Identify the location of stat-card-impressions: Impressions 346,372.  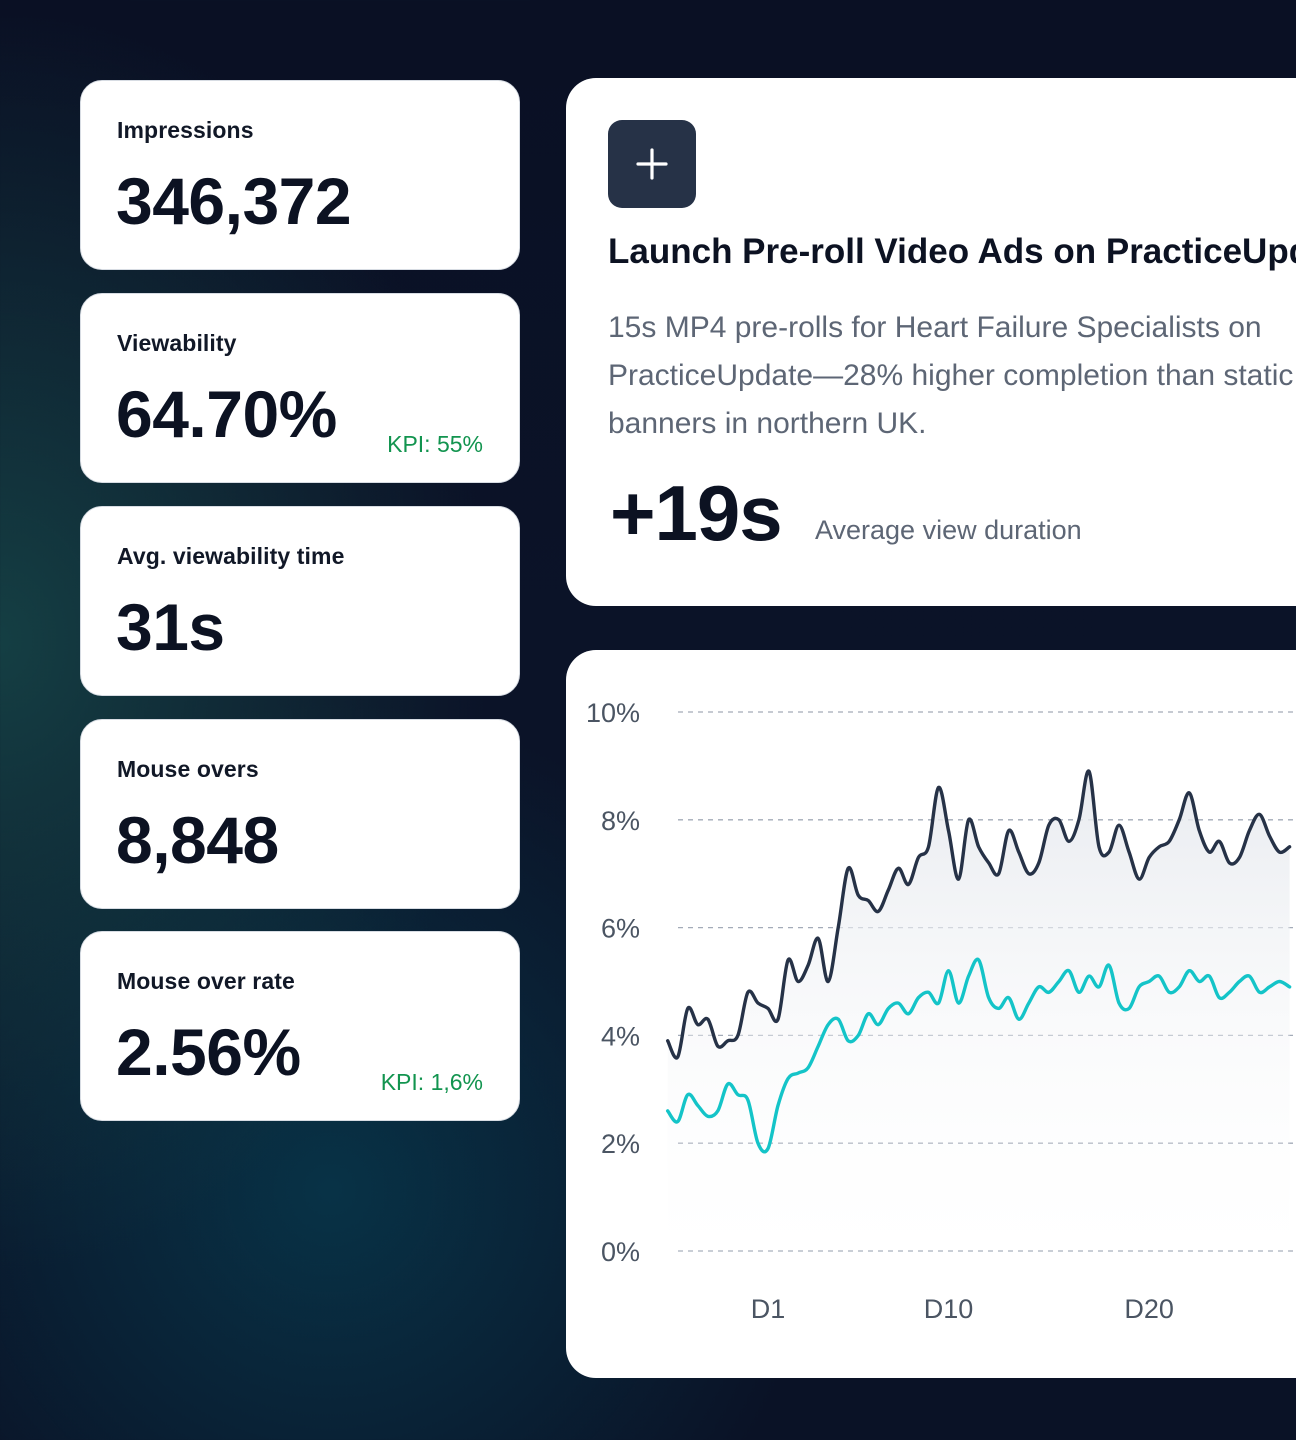
(300, 175).